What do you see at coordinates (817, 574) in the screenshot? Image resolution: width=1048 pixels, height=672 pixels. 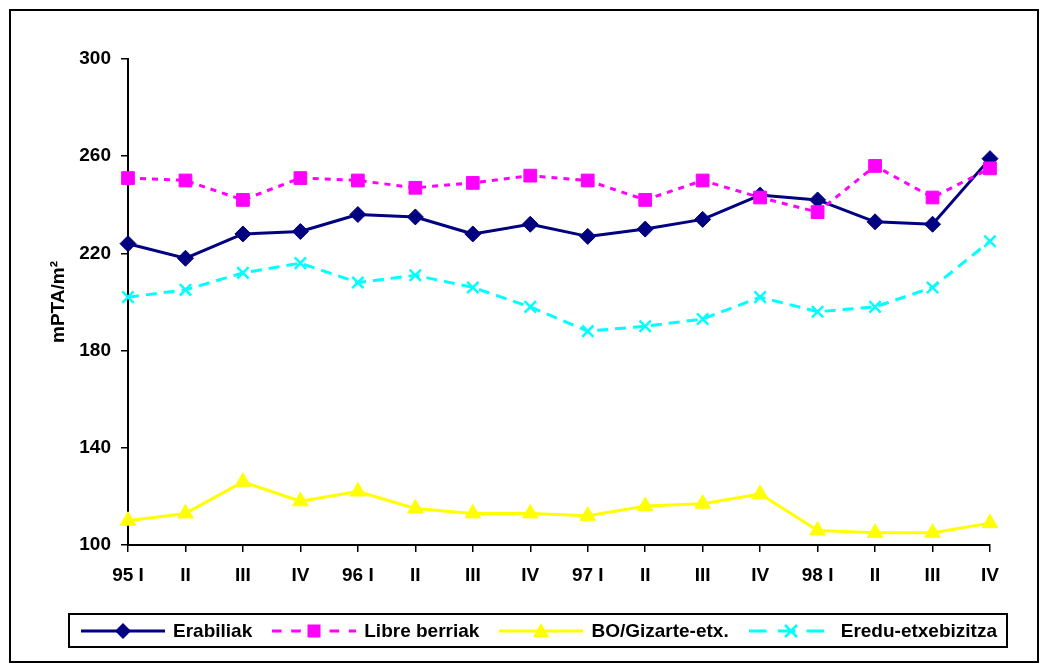 I see `x-tick-label: 98 I` at bounding box center [817, 574].